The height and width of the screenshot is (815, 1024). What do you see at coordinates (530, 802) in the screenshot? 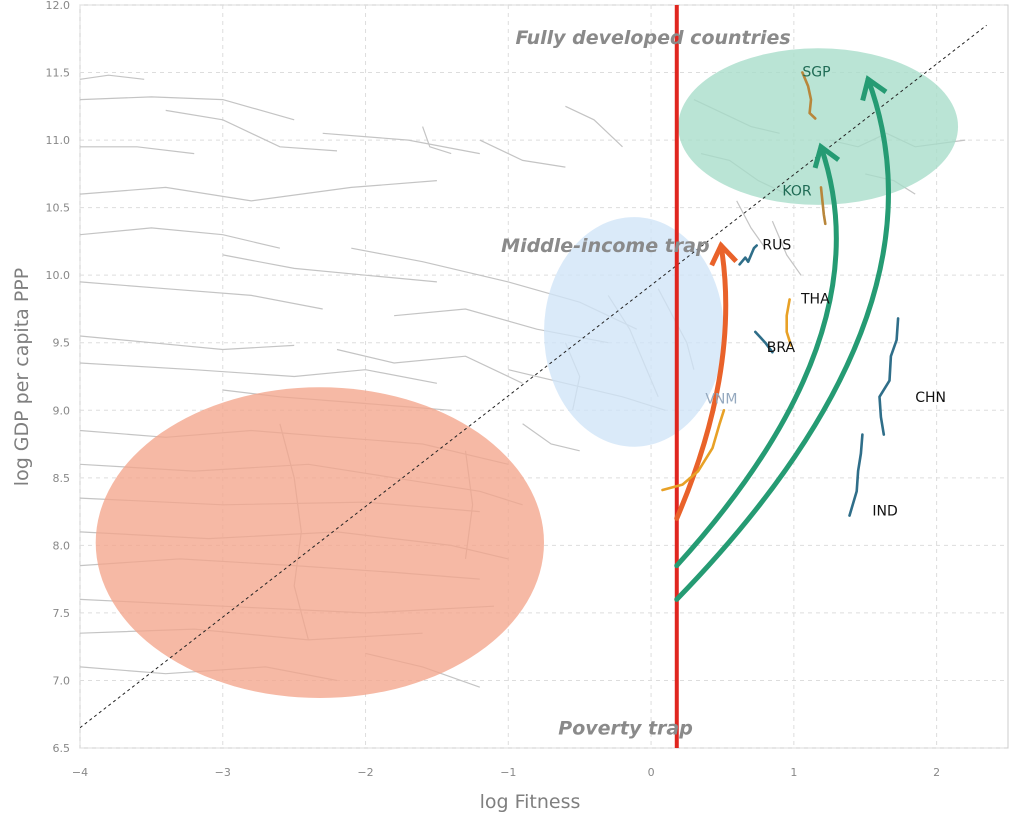
I see `x-axis-label: log Fitness` at bounding box center [530, 802].